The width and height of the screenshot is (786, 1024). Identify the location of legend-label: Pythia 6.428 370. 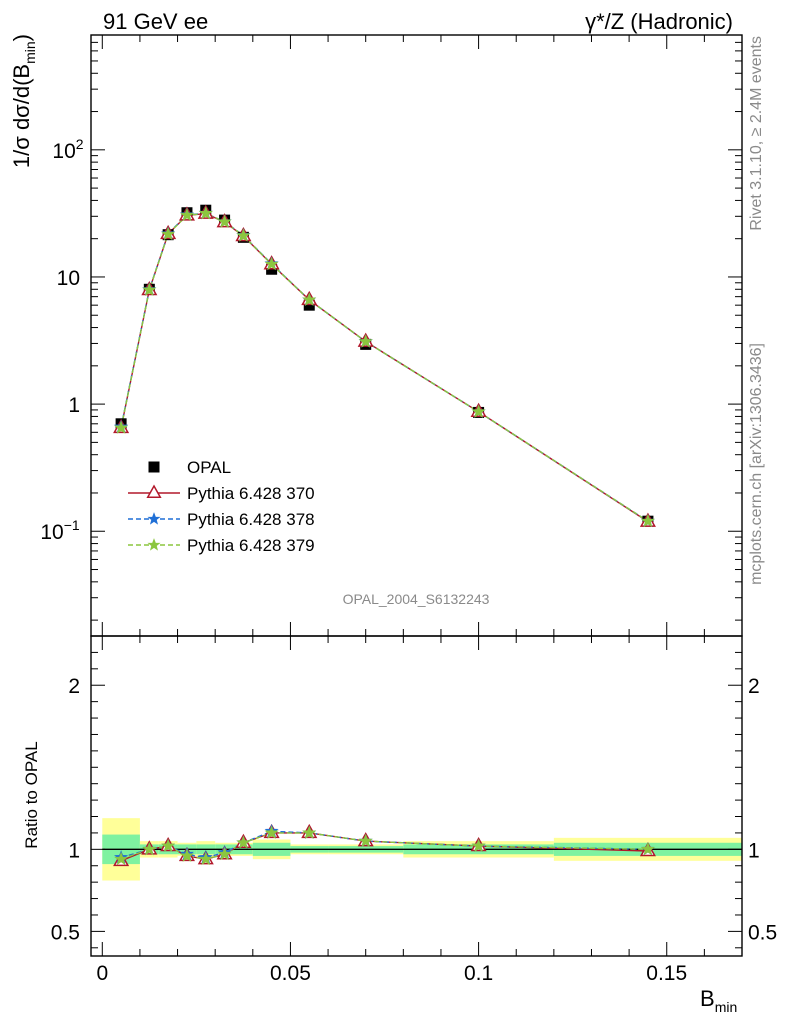
(251, 493).